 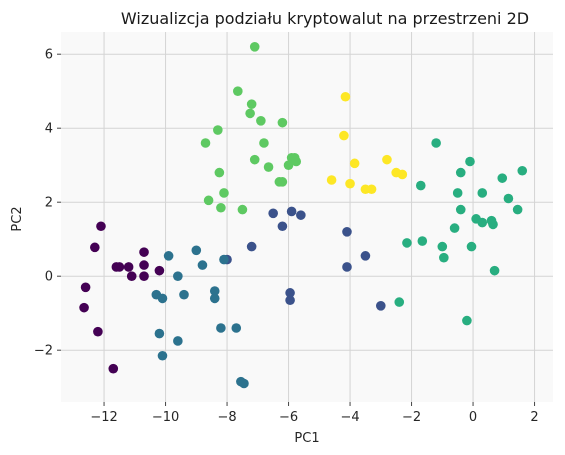 What do you see at coordinates (226, 417) in the screenshot?
I see `x-tick-label: −8` at bounding box center [226, 417].